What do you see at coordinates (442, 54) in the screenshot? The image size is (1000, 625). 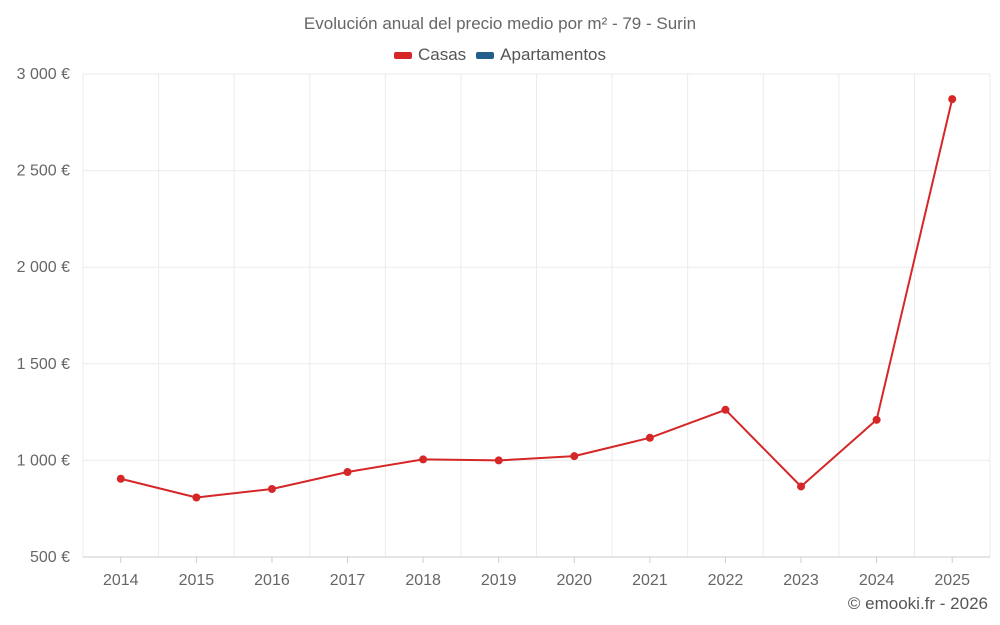 I see `legend-label-casas: Casas` at bounding box center [442, 54].